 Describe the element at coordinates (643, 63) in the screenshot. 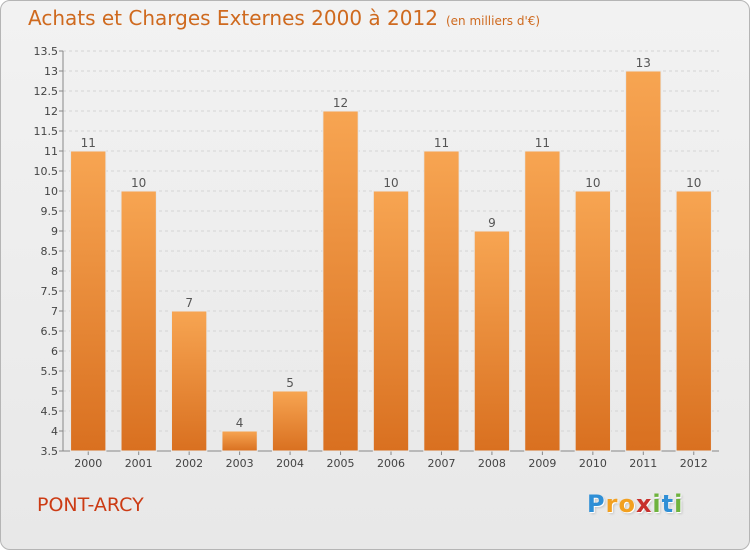

I see `bar-value-label: 13` at that location.